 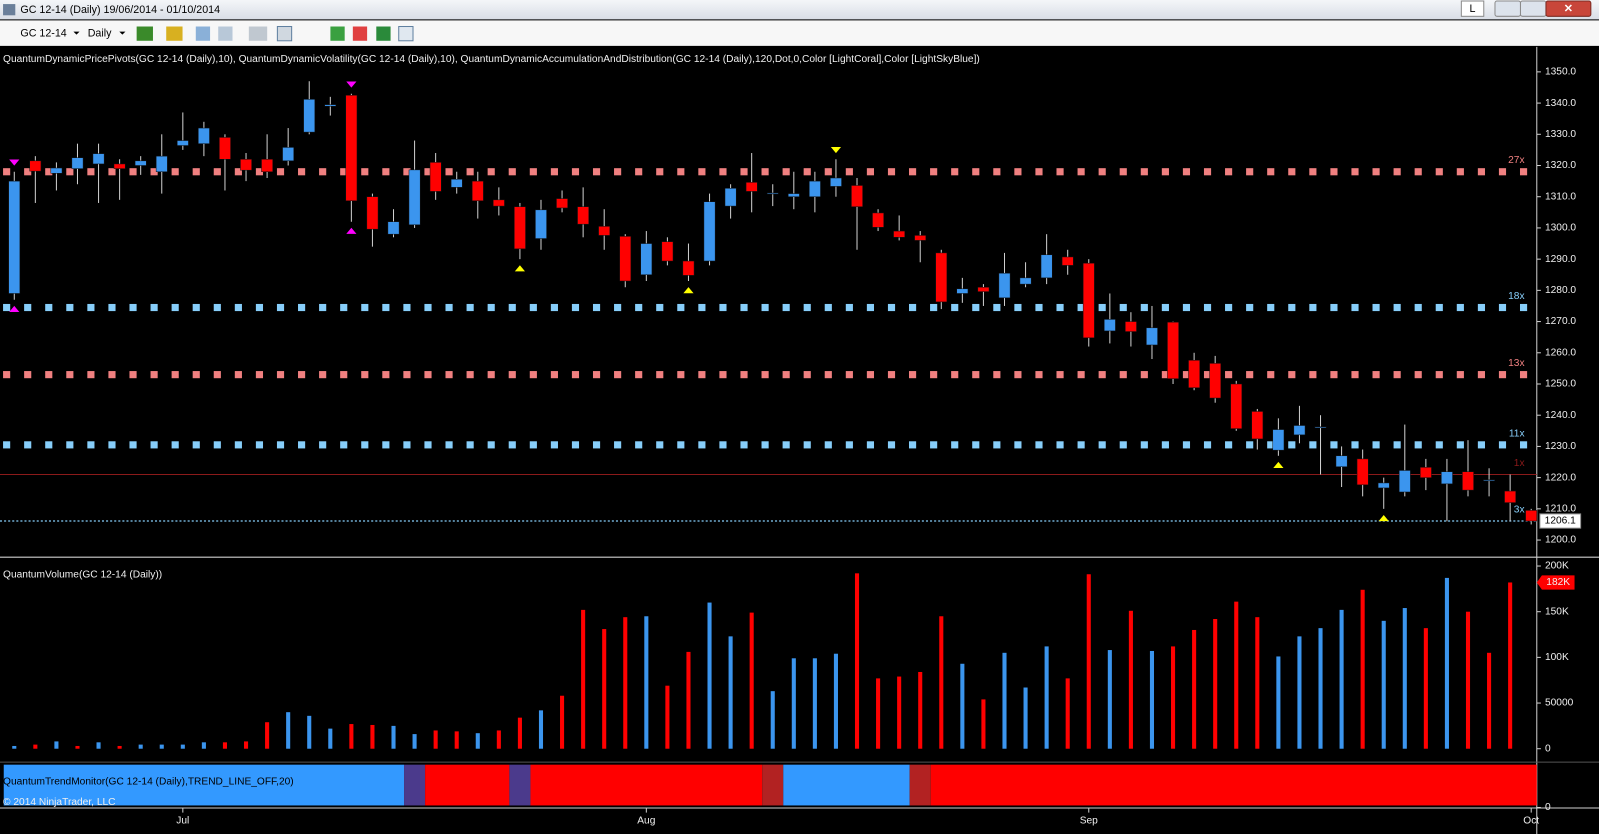 I want to click on zoom-button, so click(x=284, y=33).